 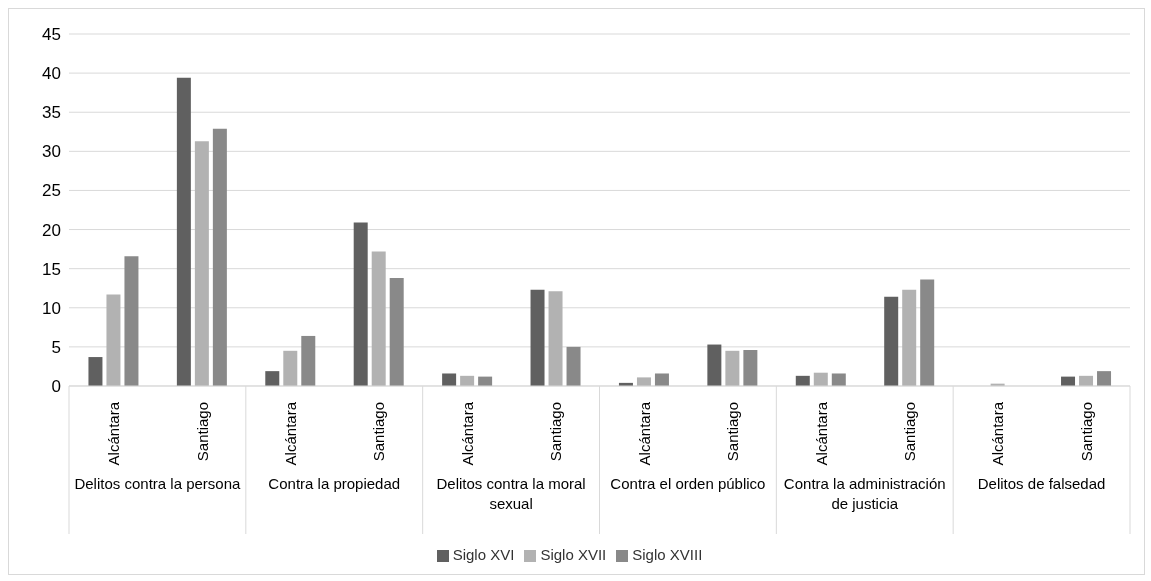 What do you see at coordinates (51, 230) in the screenshot?
I see `y-tick-label: 20` at bounding box center [51, 230].